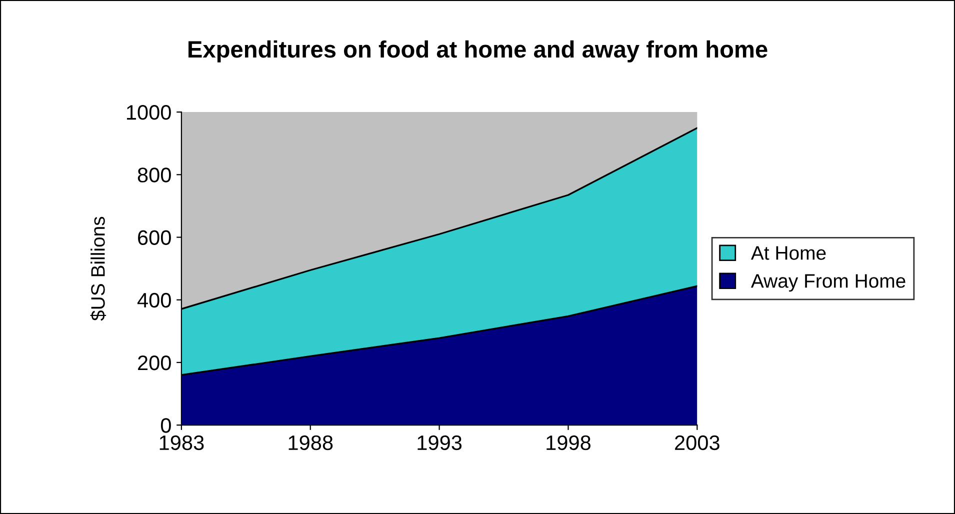 The width and height of the screenshot is (955, 514). Describe the element at coordinates (440, 442) in the screenshot. I see `x-tick-label: 1993` at that location.